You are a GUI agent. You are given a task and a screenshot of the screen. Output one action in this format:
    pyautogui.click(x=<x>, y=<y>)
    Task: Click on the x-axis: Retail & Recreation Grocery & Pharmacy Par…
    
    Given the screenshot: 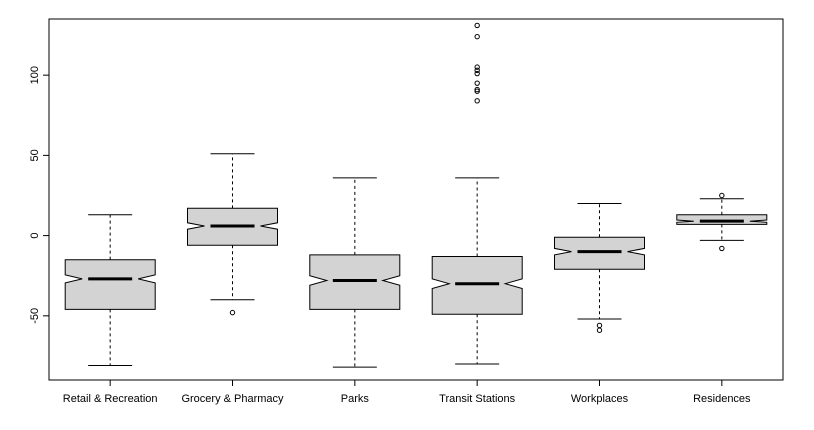 What is the action you would take?
    pyautogui.click(x=407, y=392)
    